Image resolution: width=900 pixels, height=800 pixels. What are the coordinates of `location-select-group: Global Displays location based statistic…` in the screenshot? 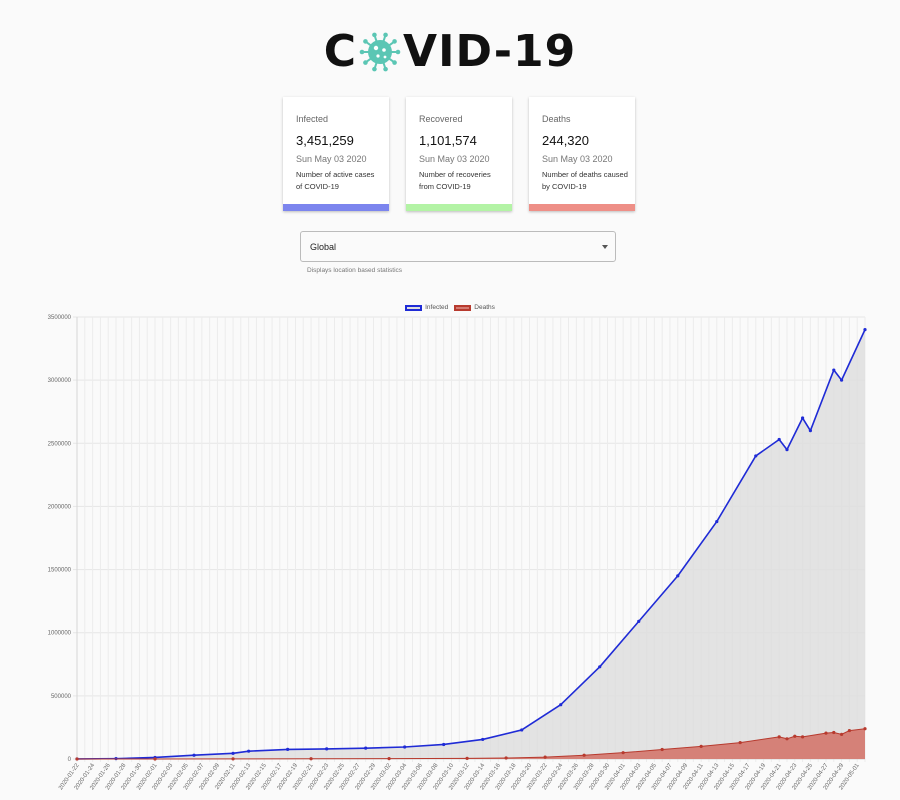 It's located at (458, 252).